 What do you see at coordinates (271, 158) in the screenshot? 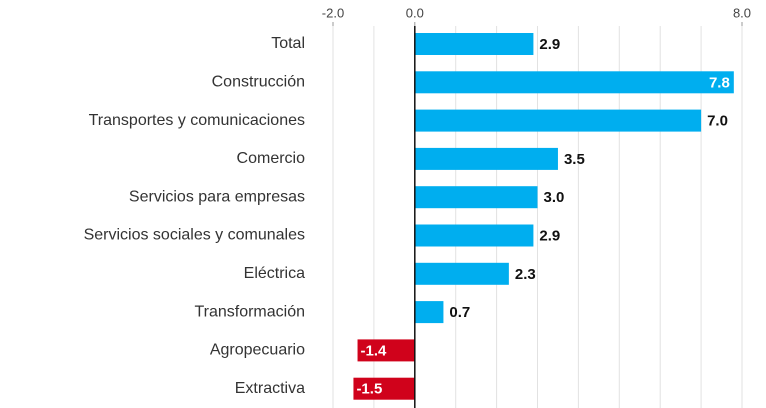
I see `category-label: Comercio` at bounding box center [271, 158].